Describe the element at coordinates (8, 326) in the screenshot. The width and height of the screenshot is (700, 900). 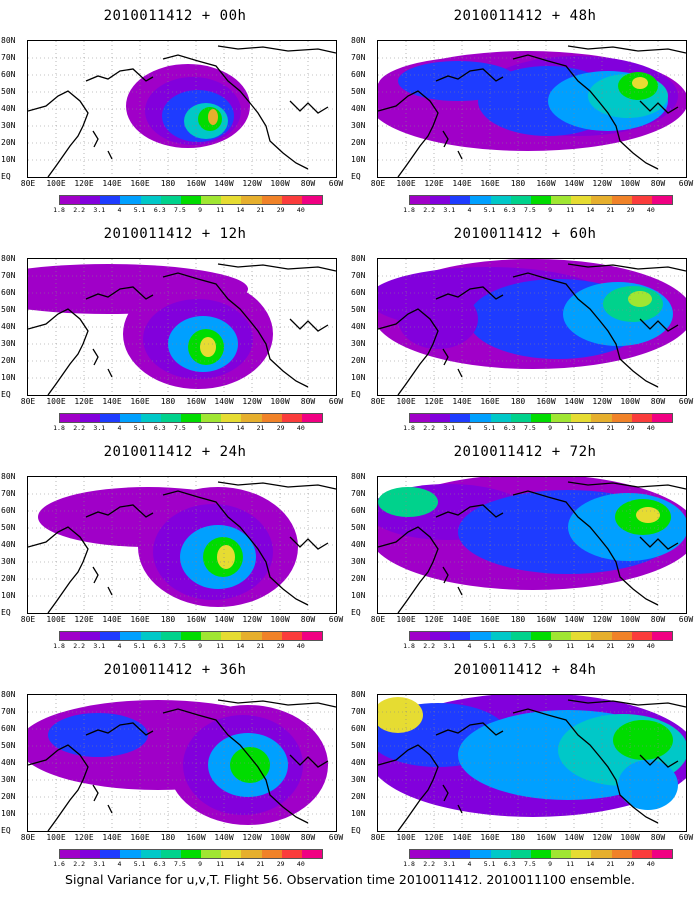
I see `latitude-label: 40N` at that location.